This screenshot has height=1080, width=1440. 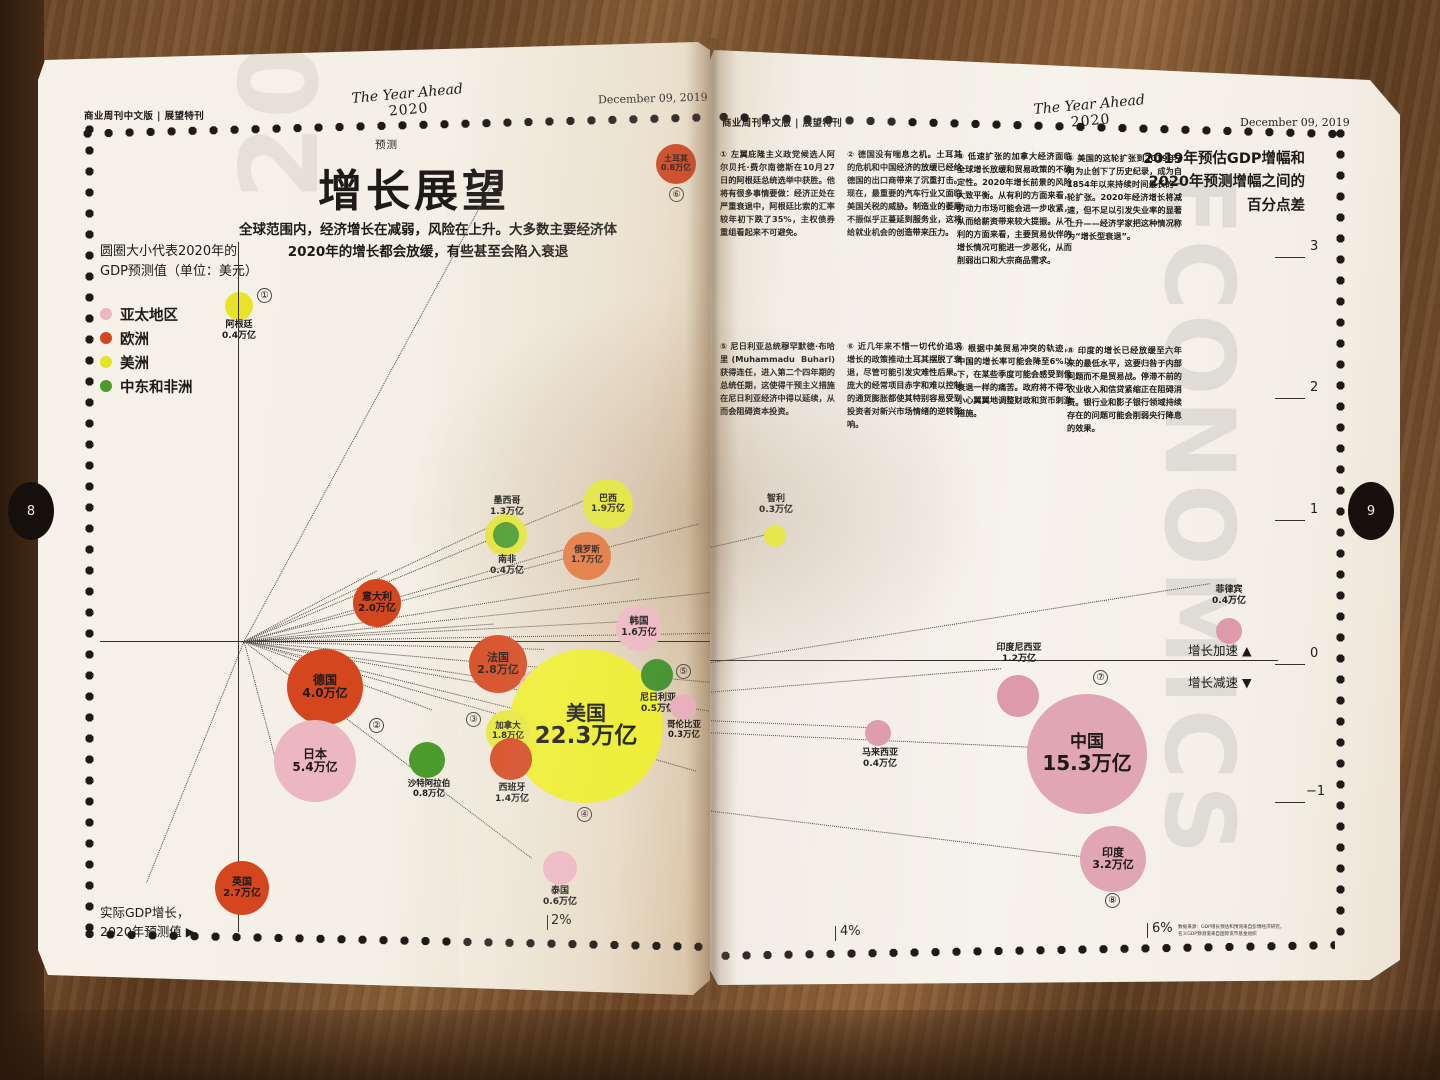 I want to click on leader-line-brazil, so click(x=424, y=566).